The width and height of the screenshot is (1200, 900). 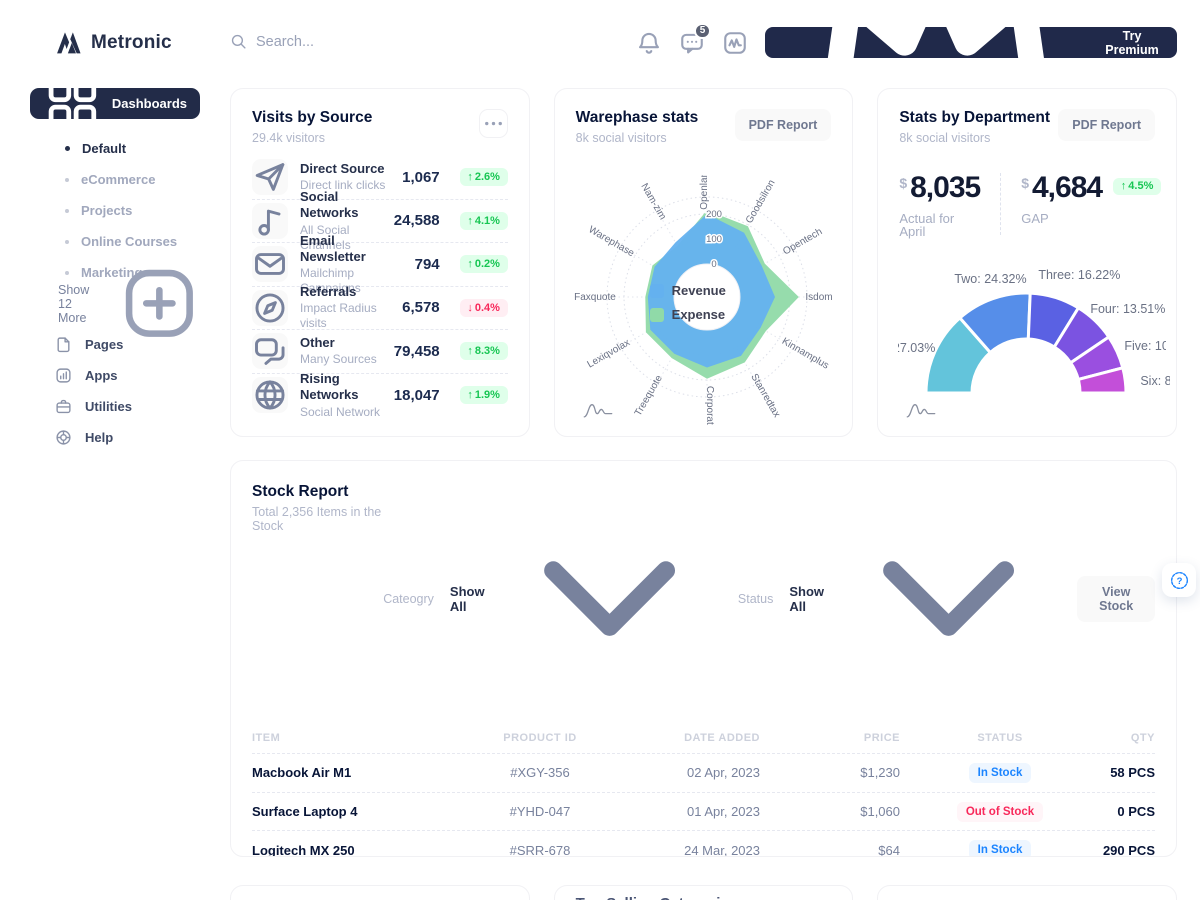 I want to click on card-subtitle: 8k social visitors, so click(x=945, y=138).